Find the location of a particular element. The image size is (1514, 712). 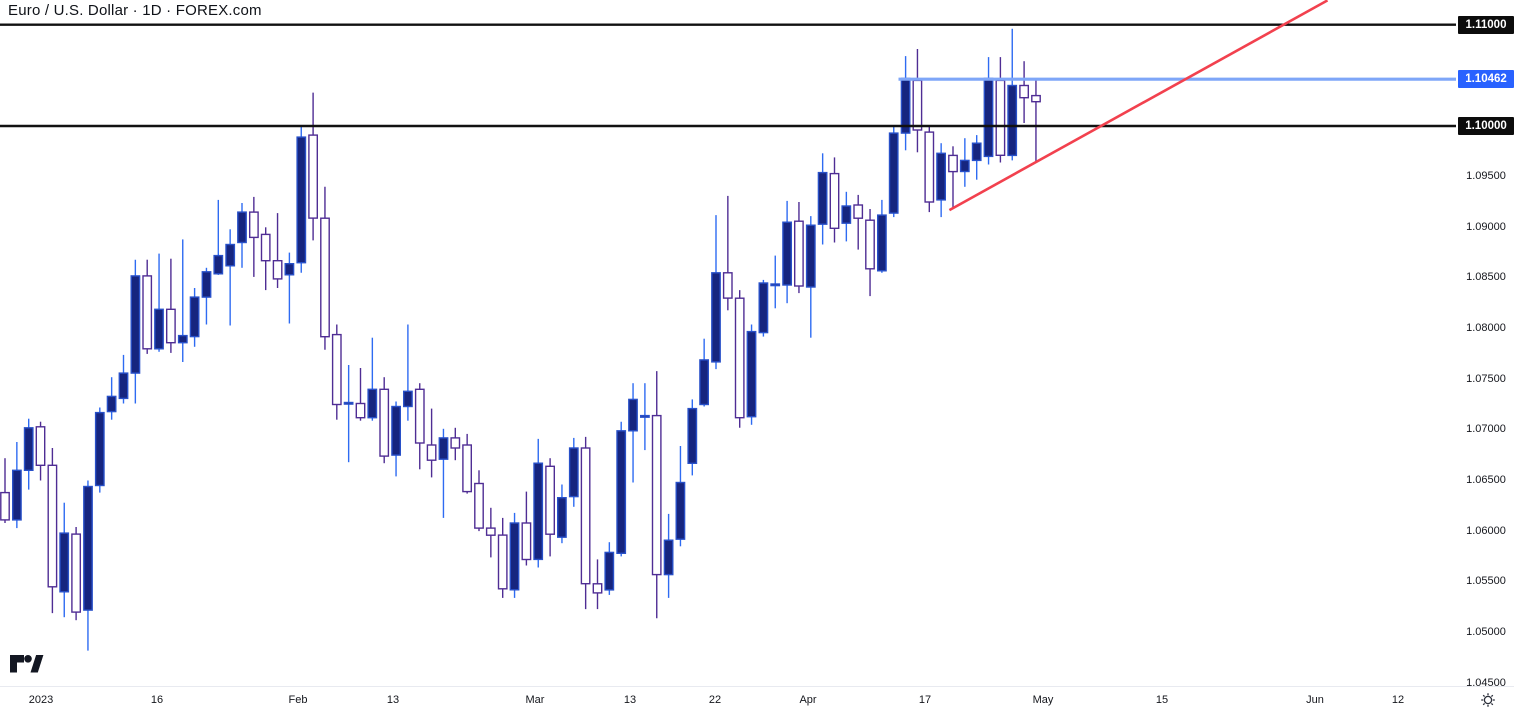

time-axis-label: 12 is located at coordinates (1398, 700).